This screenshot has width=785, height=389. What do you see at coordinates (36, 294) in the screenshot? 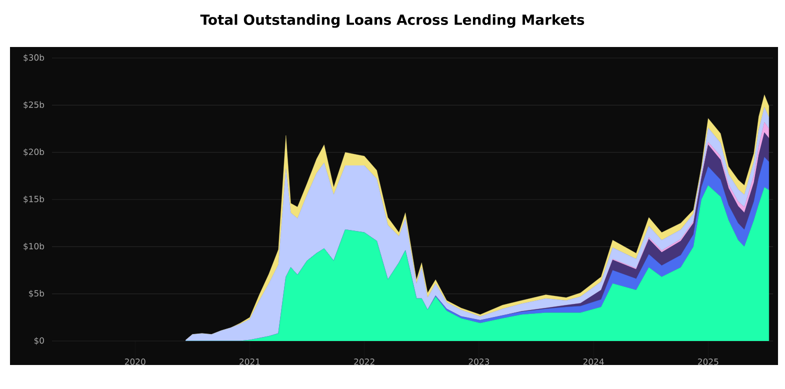
I see `y-tick-label: $5b` at bounding box center [36, 294].